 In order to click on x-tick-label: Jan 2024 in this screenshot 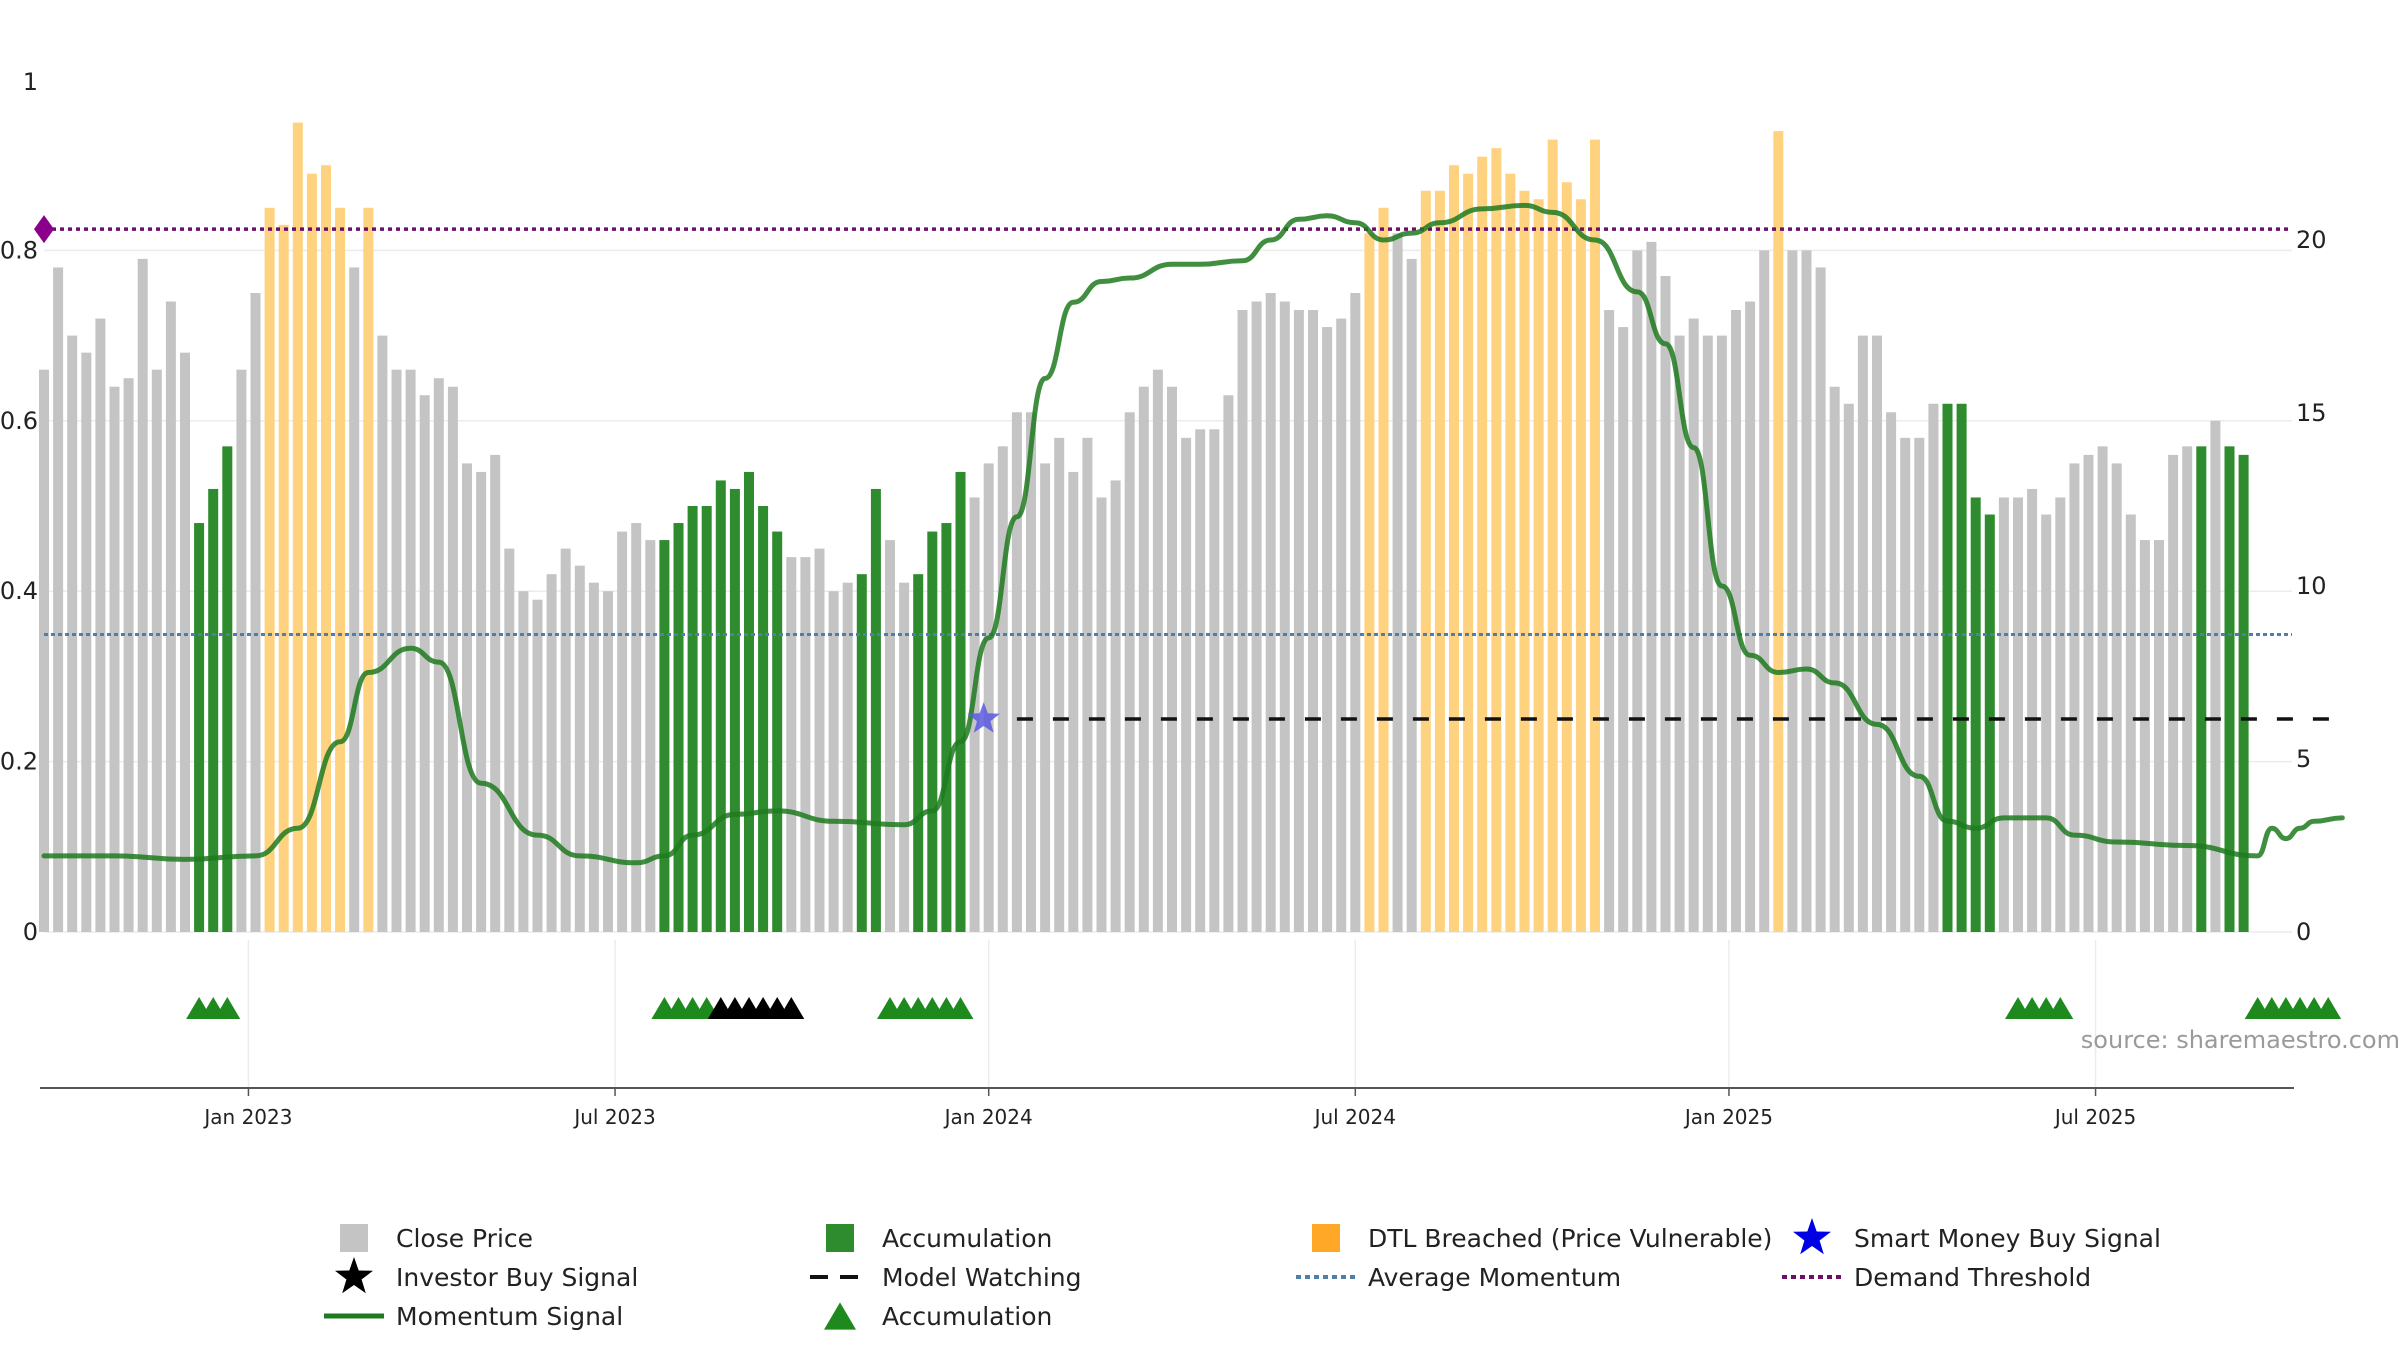, I will do `click(988, 1117)`.